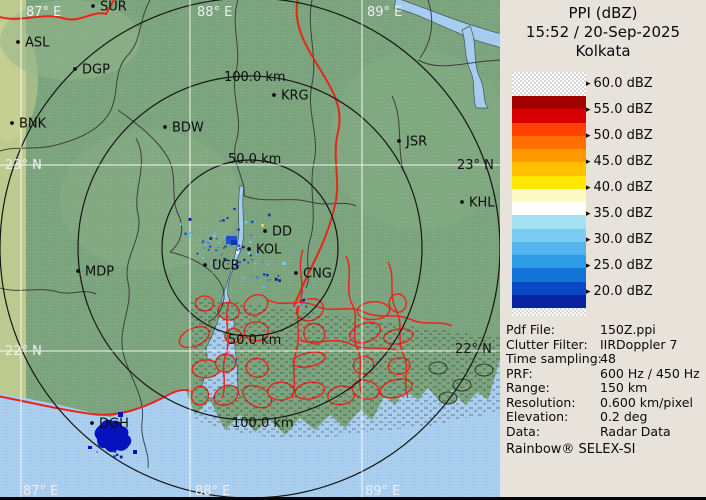 The width and height of the screenshot is (706, 500). Describe the element at coordinates (547, 344) in the screenshot. I see `metadata-label: Clutter Filter:` at that location.